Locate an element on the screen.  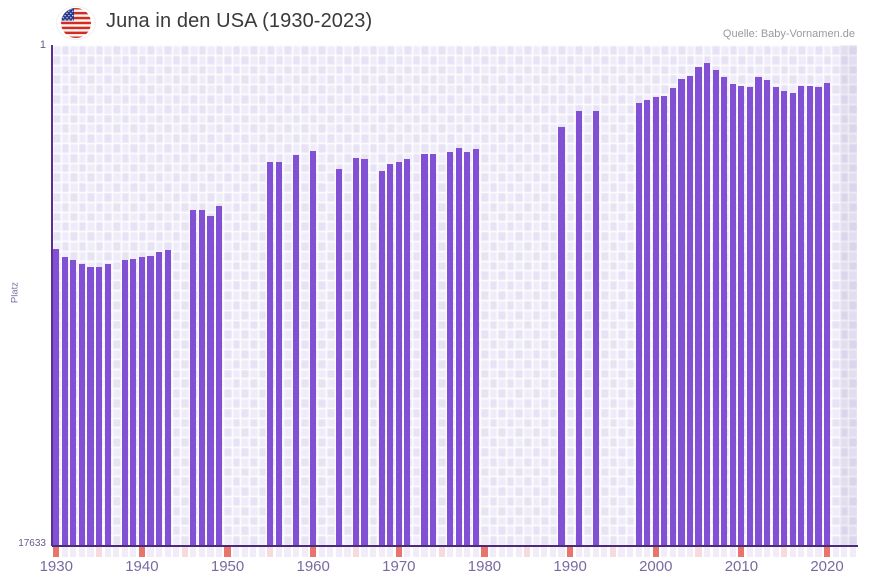
x-tick-label: 1980 is located at coordinates (484, 566).